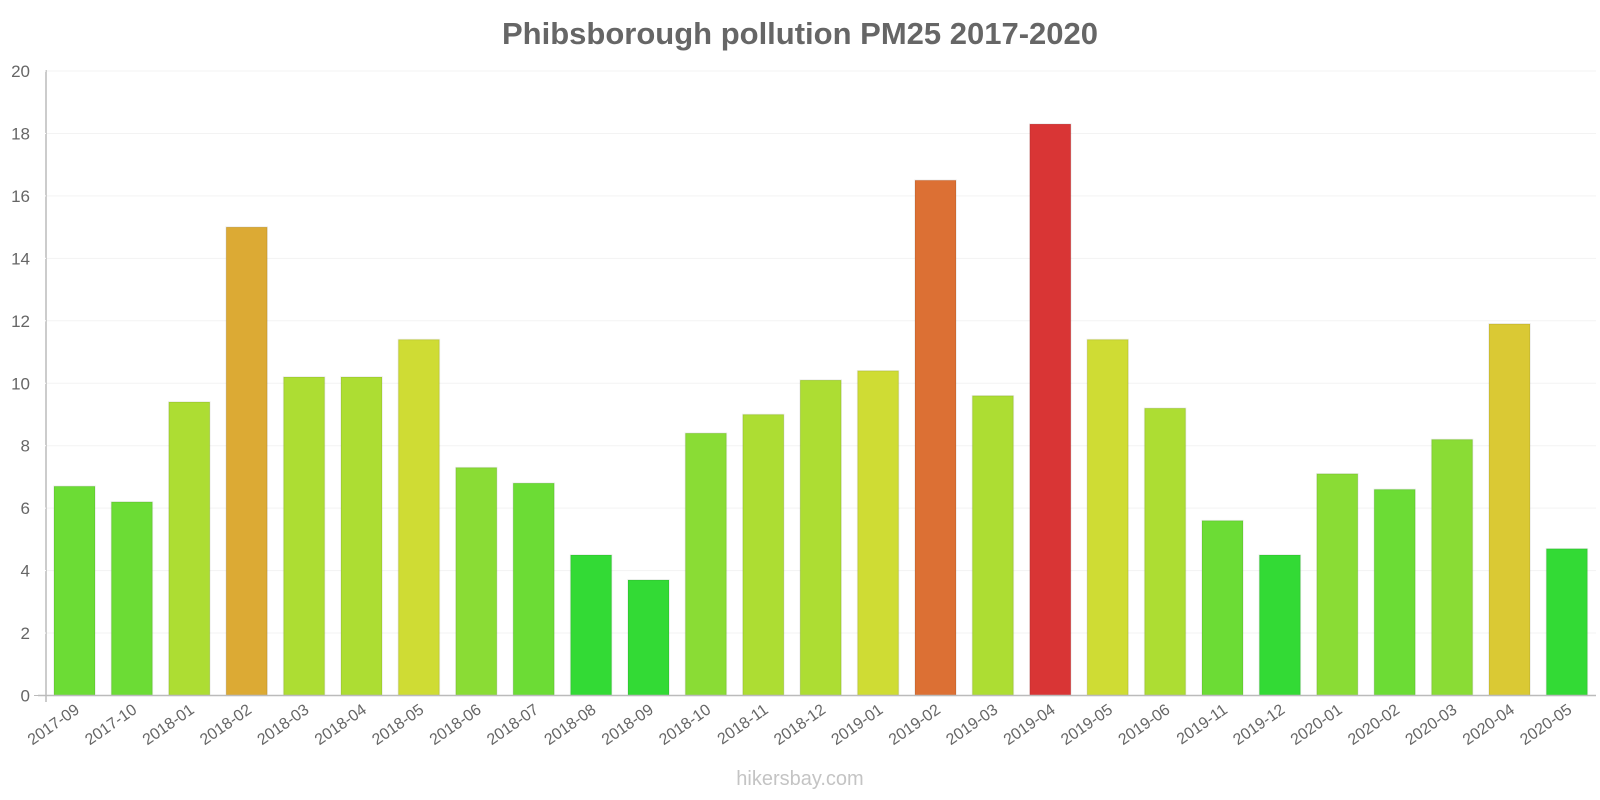 This screenshot has height=800, width=1600. What do you see at coordinates (20, 258) in the screenshot?
I see `y-tick-label: 14` at bounding box center [20, 258].